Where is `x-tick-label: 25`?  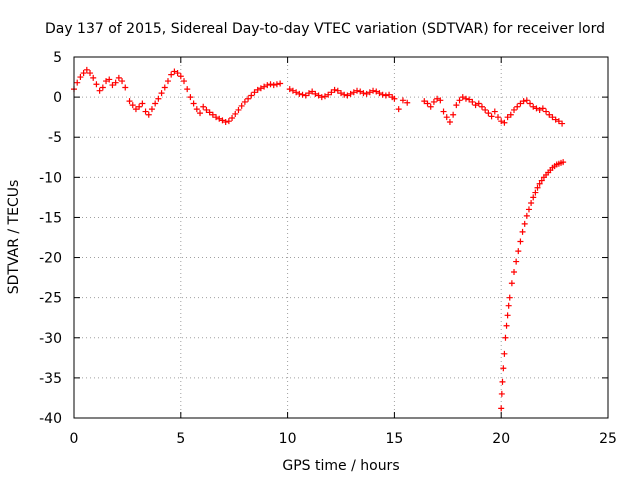 x-tick-label: 25 is located at coordinates (608, 439).